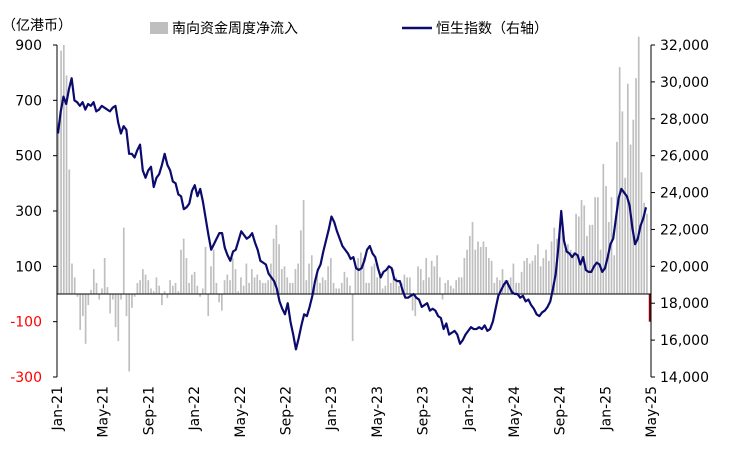  I want to click on right-tick-label: 26,000, so click(684, 157).